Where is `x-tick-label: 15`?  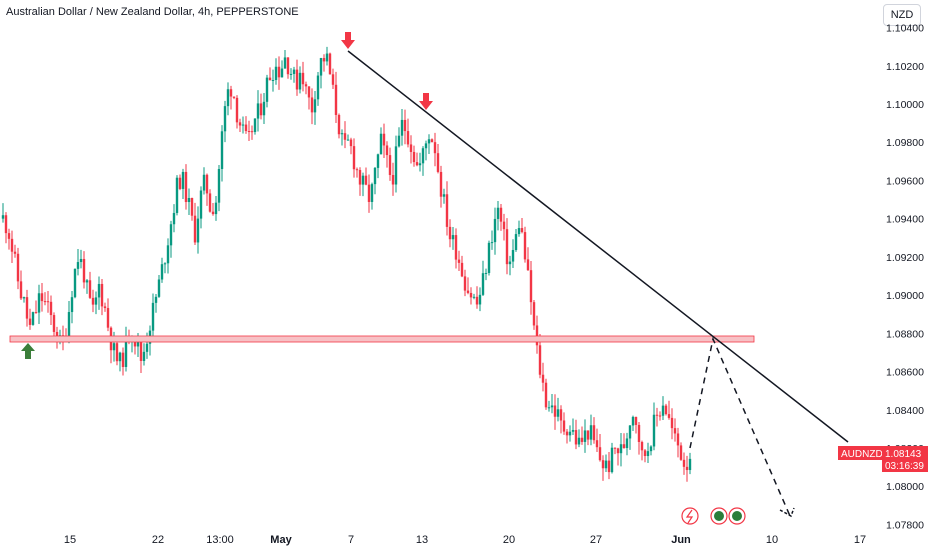 x-tick-label: 15 is located at coordinates (70, 540).